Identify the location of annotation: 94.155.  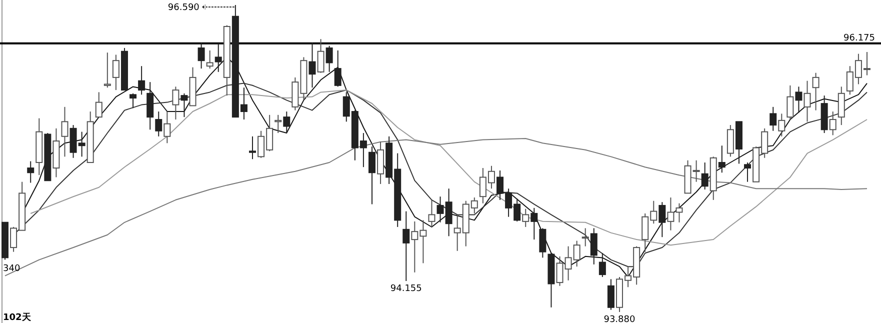
(406, 289).